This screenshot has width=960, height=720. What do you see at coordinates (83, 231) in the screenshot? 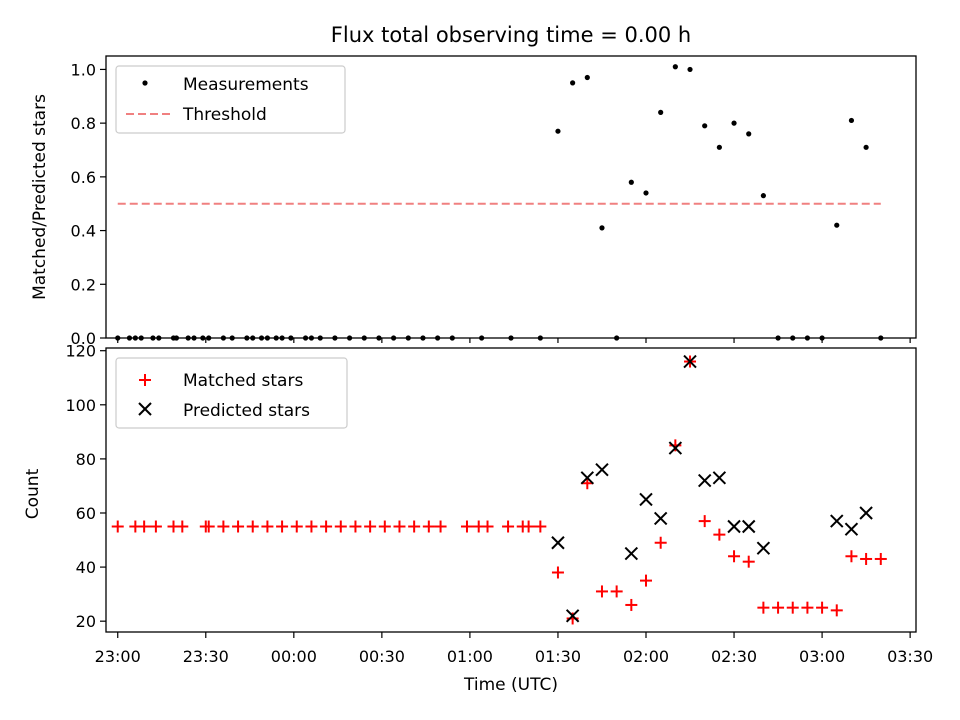
I see `top-y-tick-label: 0.4` at bounding box center [83, 231].